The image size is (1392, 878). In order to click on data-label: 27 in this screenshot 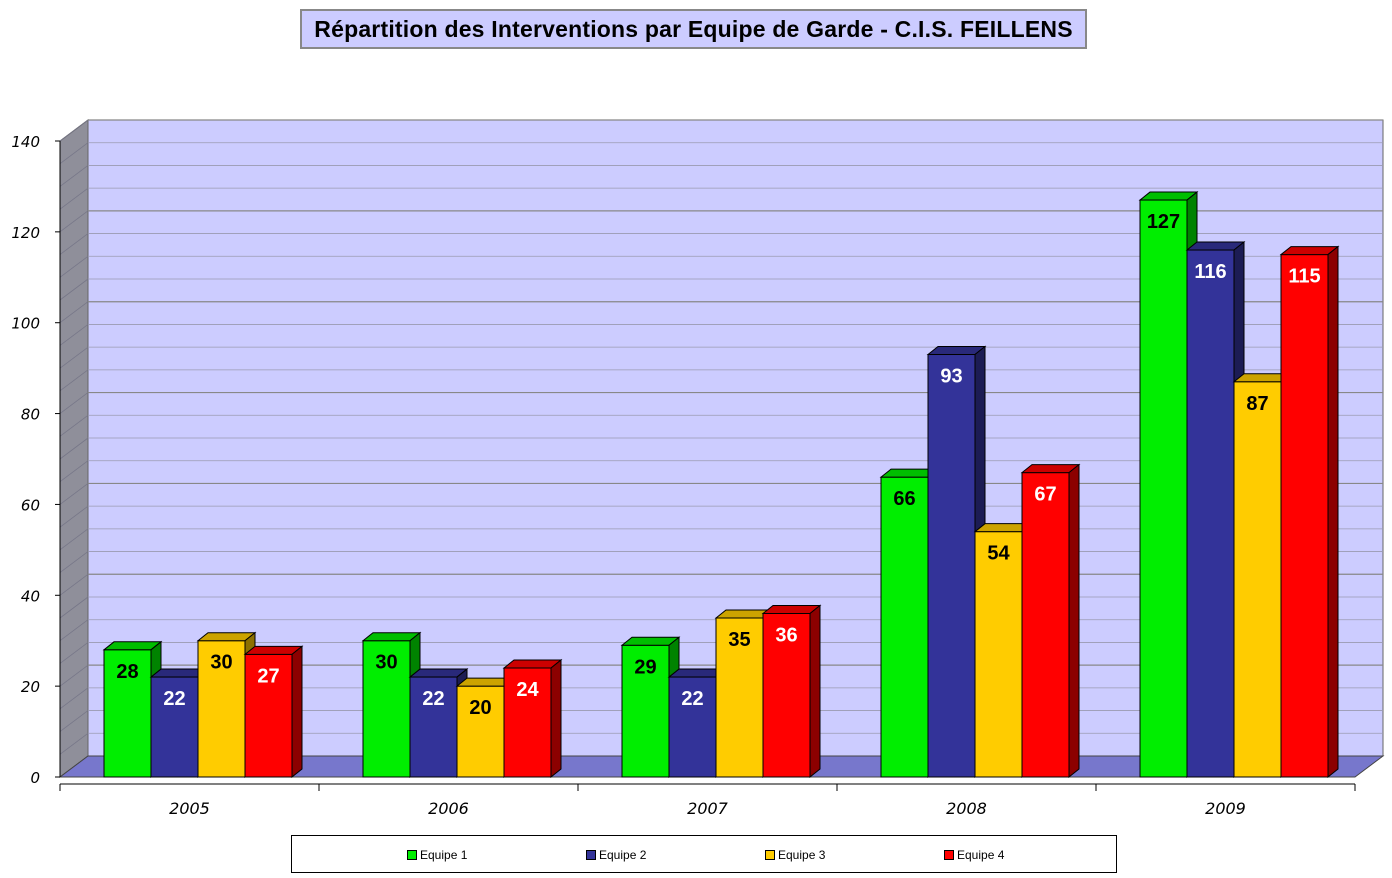, I will do `click(268, 676)`.